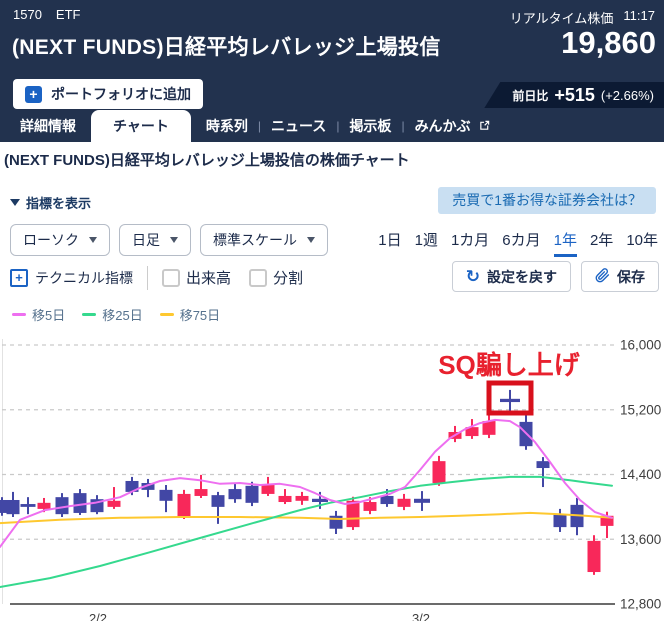 The width and height of the screenshot is (664, 621). Describe the element at coordinates (89, 314) in the screenshot. I see `ma25-line-swatch` at that location.